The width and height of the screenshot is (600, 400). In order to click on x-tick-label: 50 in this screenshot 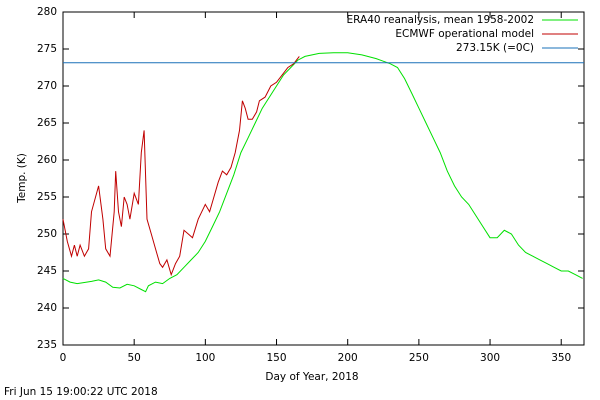, I will do `click(133, 358)`.